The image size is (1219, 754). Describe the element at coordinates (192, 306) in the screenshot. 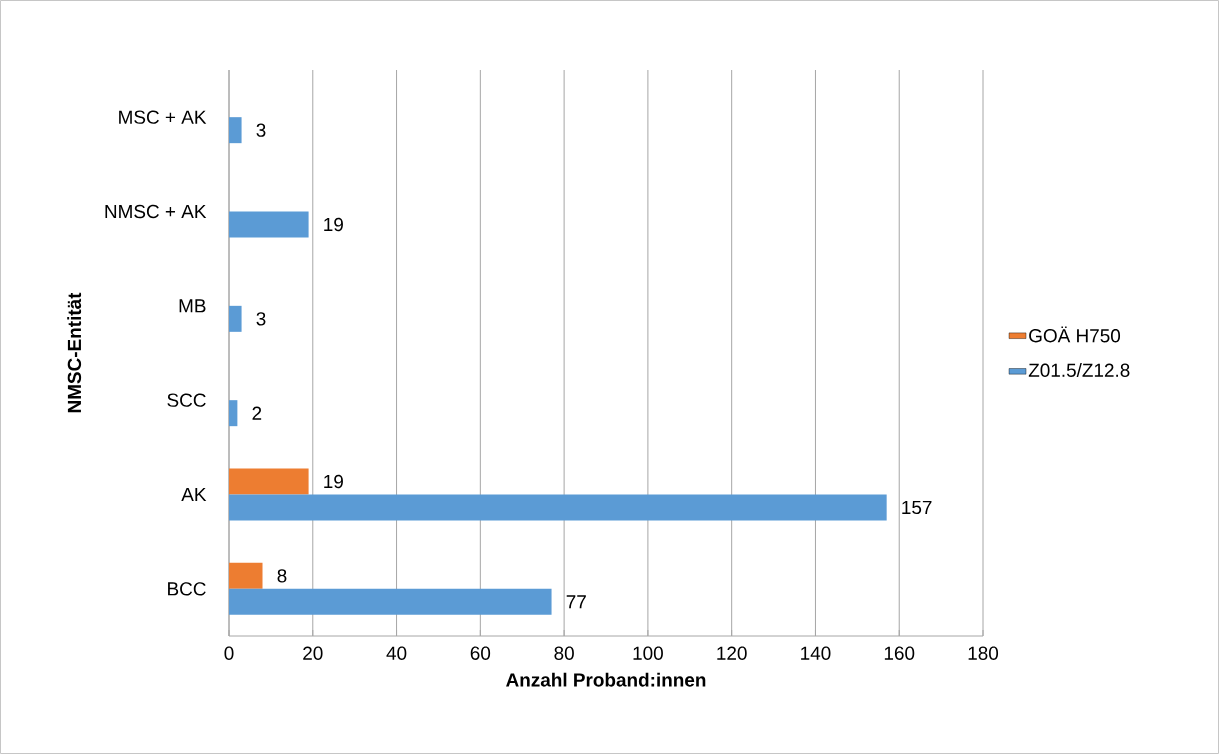

I see `y-tick-label: MB` at that location.